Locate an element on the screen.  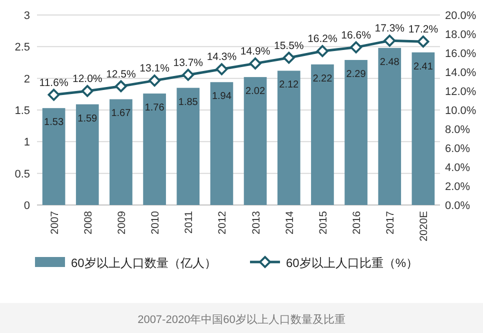
data-label: 2.41 is located at coordinates (423, 66).